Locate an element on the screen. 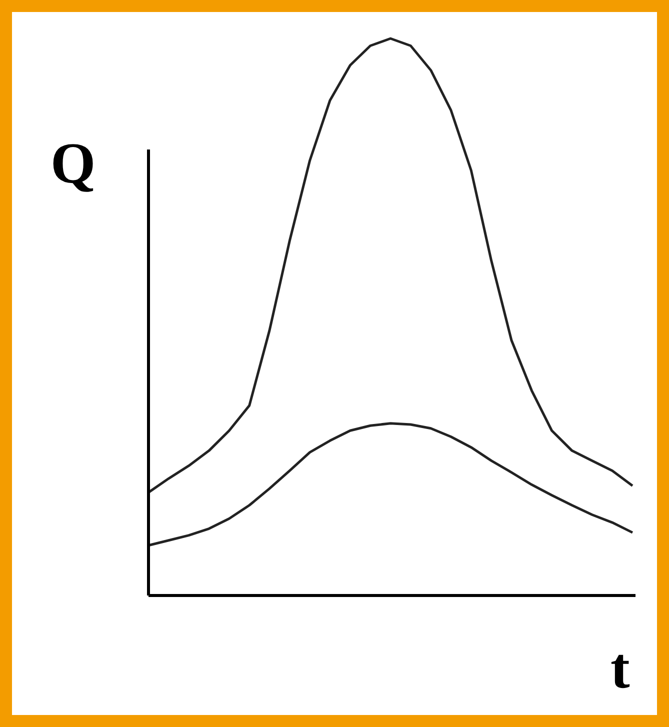 The width and height of the screenshot is (669, 727). x-axis-title: t is located at coordinates (620, 668).